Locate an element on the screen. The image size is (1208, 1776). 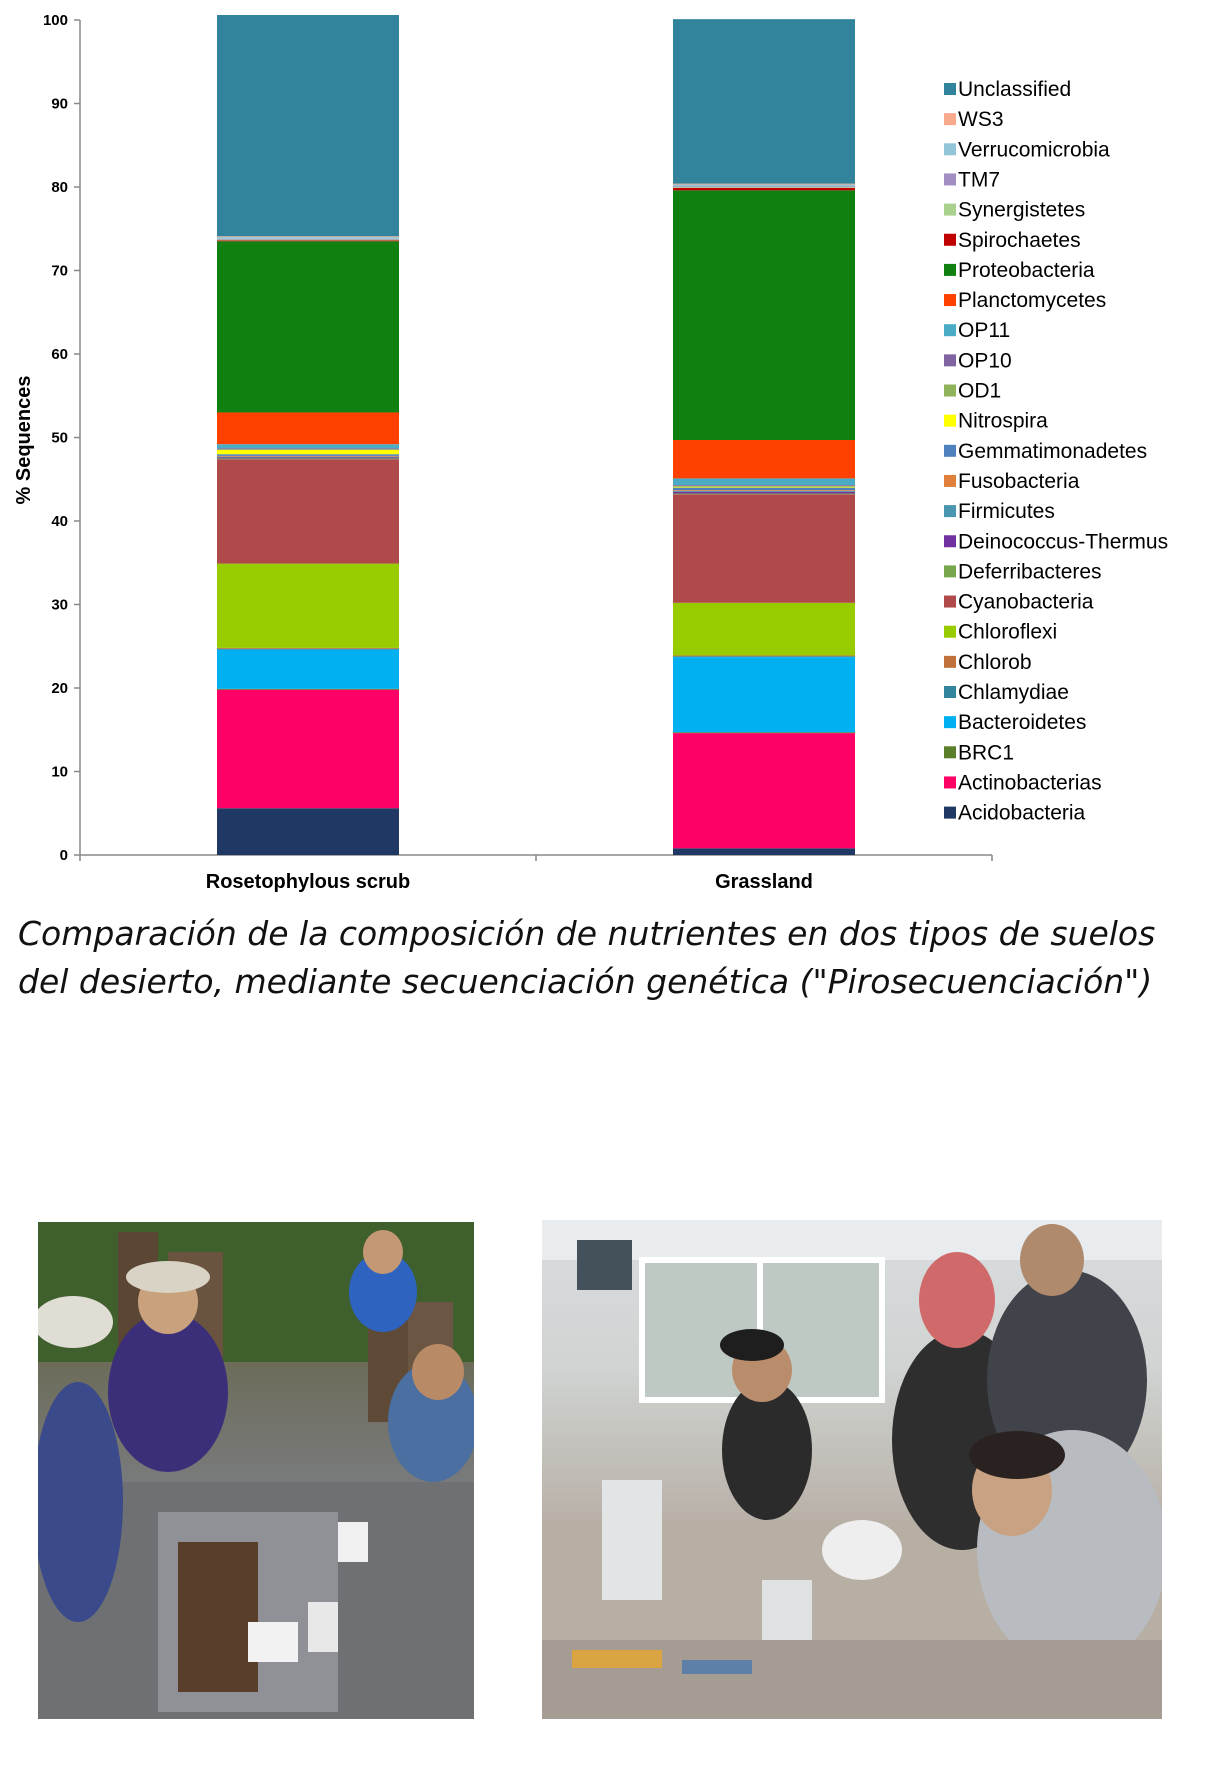
legend-label: OP10 is located at coordinates (985, 360).